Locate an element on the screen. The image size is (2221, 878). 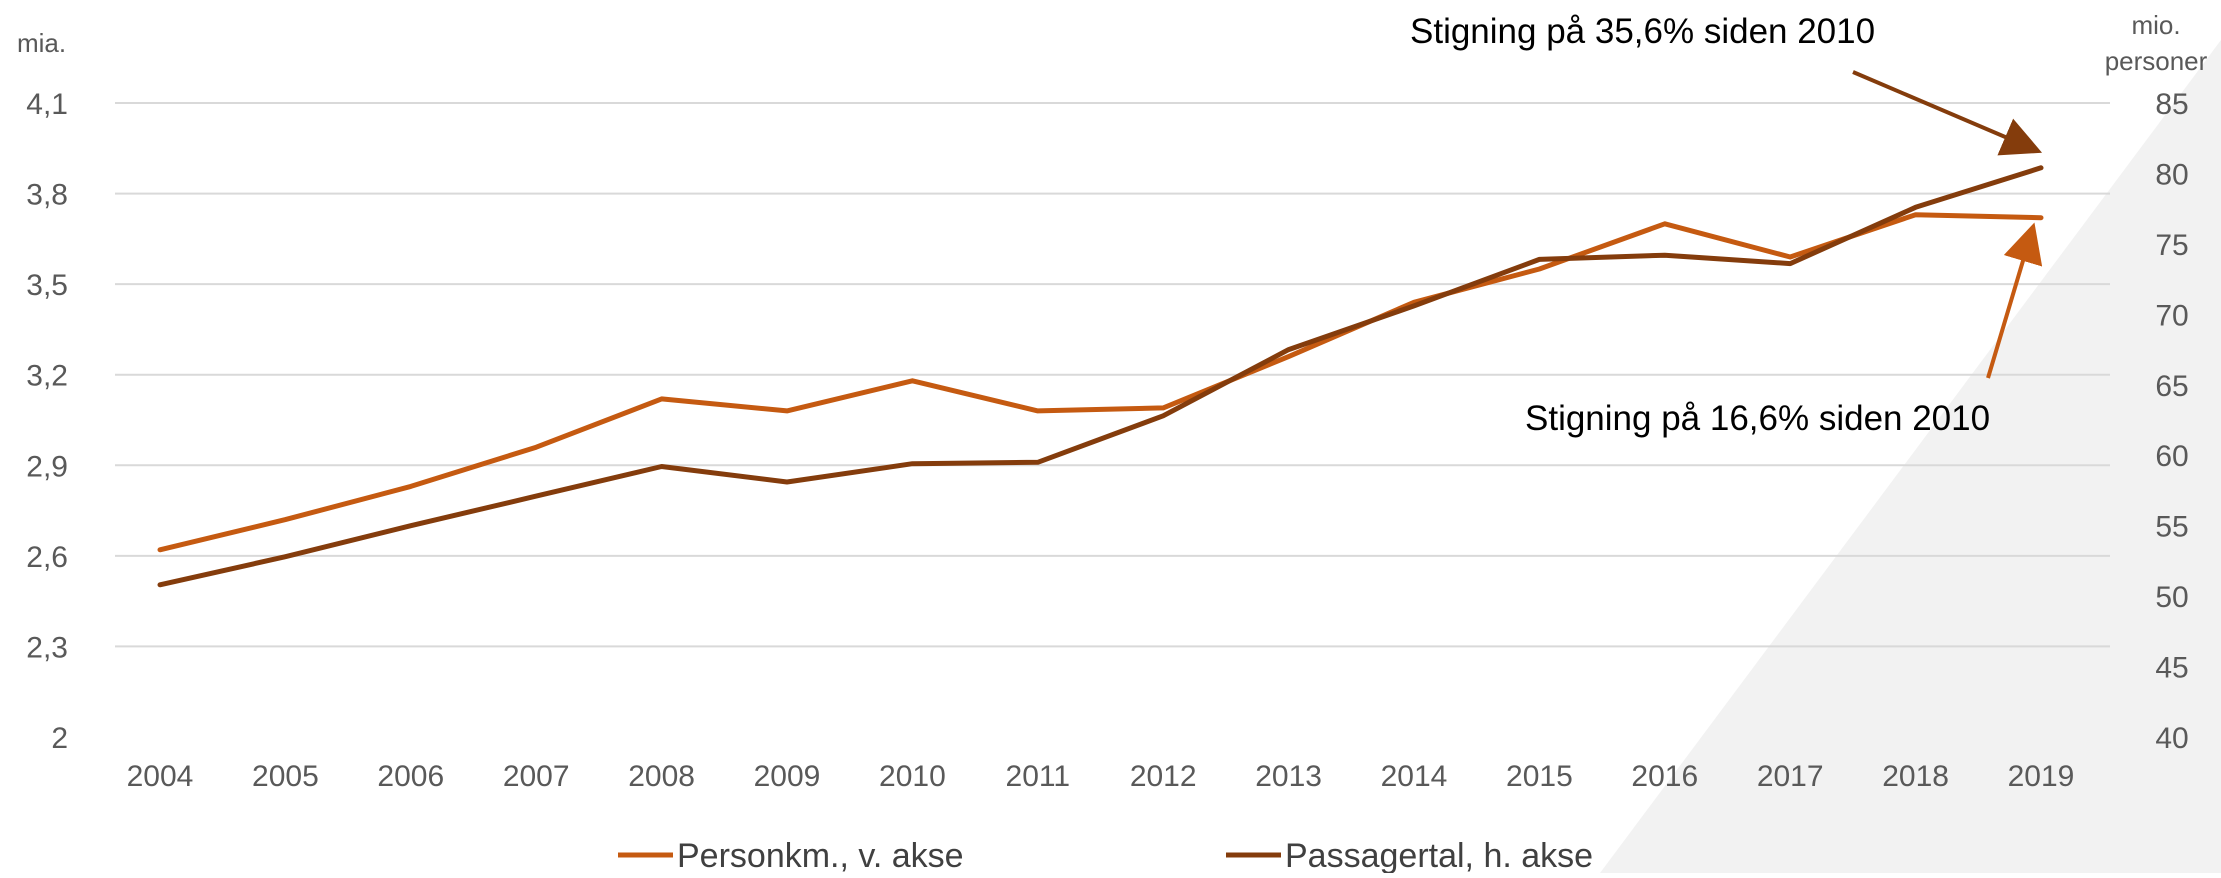
left-tick-label: 2,6 is located at coordinates (47, 557).